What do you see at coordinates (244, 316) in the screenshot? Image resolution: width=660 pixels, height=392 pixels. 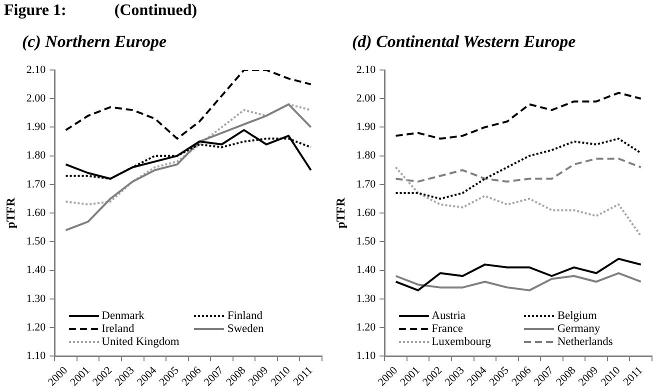 I see `legend-label: Finland` at bounding box center [244, 316].